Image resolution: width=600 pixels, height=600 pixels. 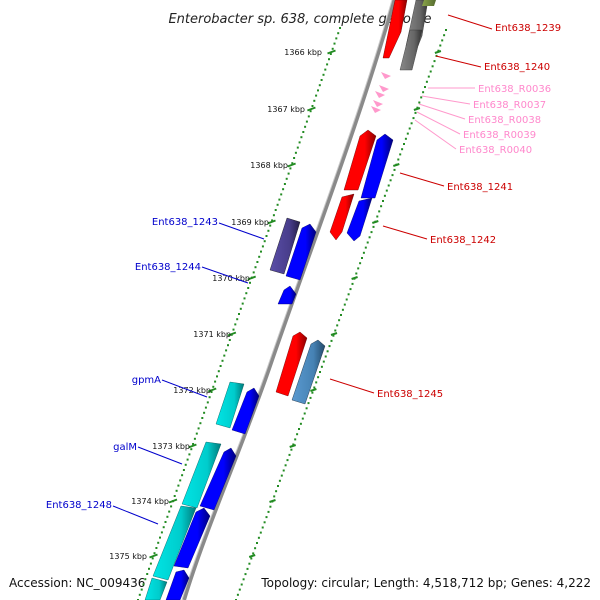 I want to click on gene-gpma, so click(x=230, y=405).